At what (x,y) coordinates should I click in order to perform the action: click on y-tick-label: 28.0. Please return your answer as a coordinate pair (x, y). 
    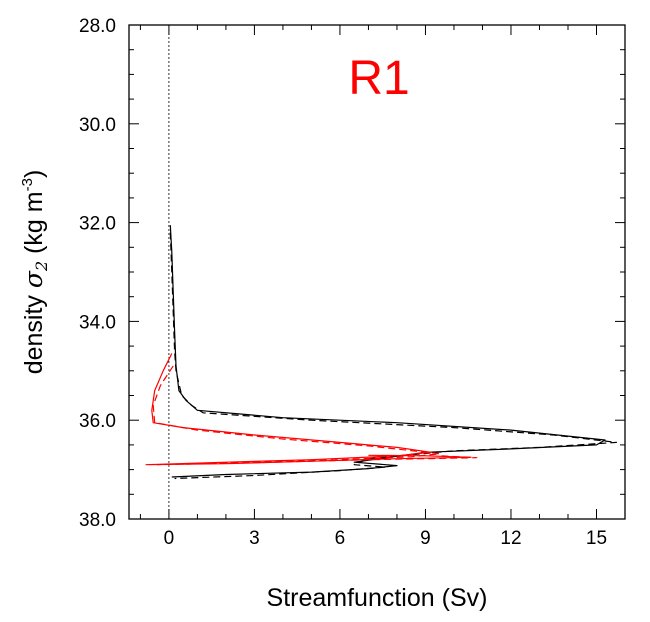
    Looking at the image, I should click on (97, 26).